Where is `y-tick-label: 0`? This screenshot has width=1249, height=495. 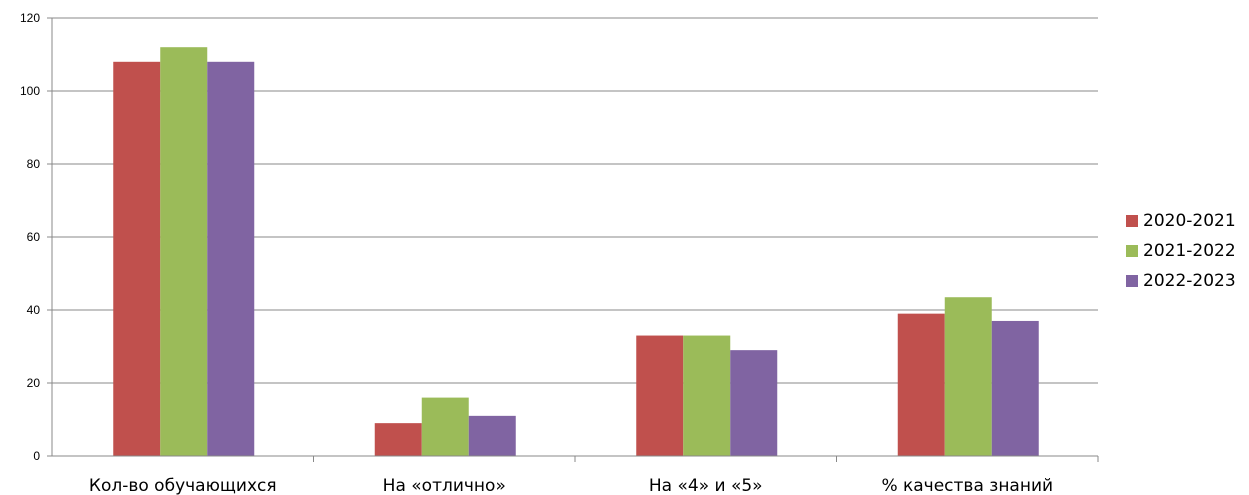 y-tick-label: 0 is located at coordinates (36, 456).